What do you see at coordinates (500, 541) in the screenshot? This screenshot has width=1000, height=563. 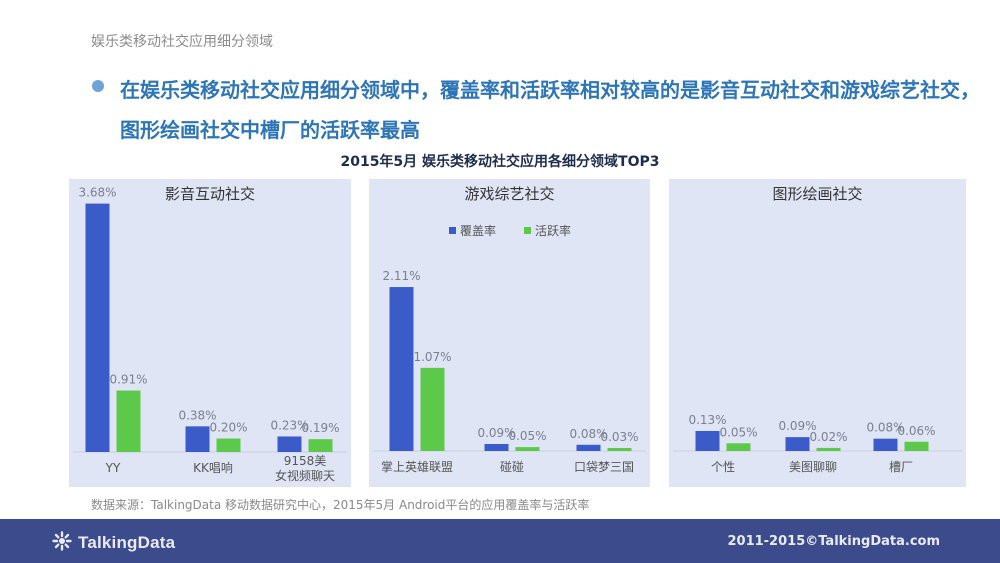 I see `footer: TalkingData 2011-2015©TalkingData.com` at bounding box center [500, 541].